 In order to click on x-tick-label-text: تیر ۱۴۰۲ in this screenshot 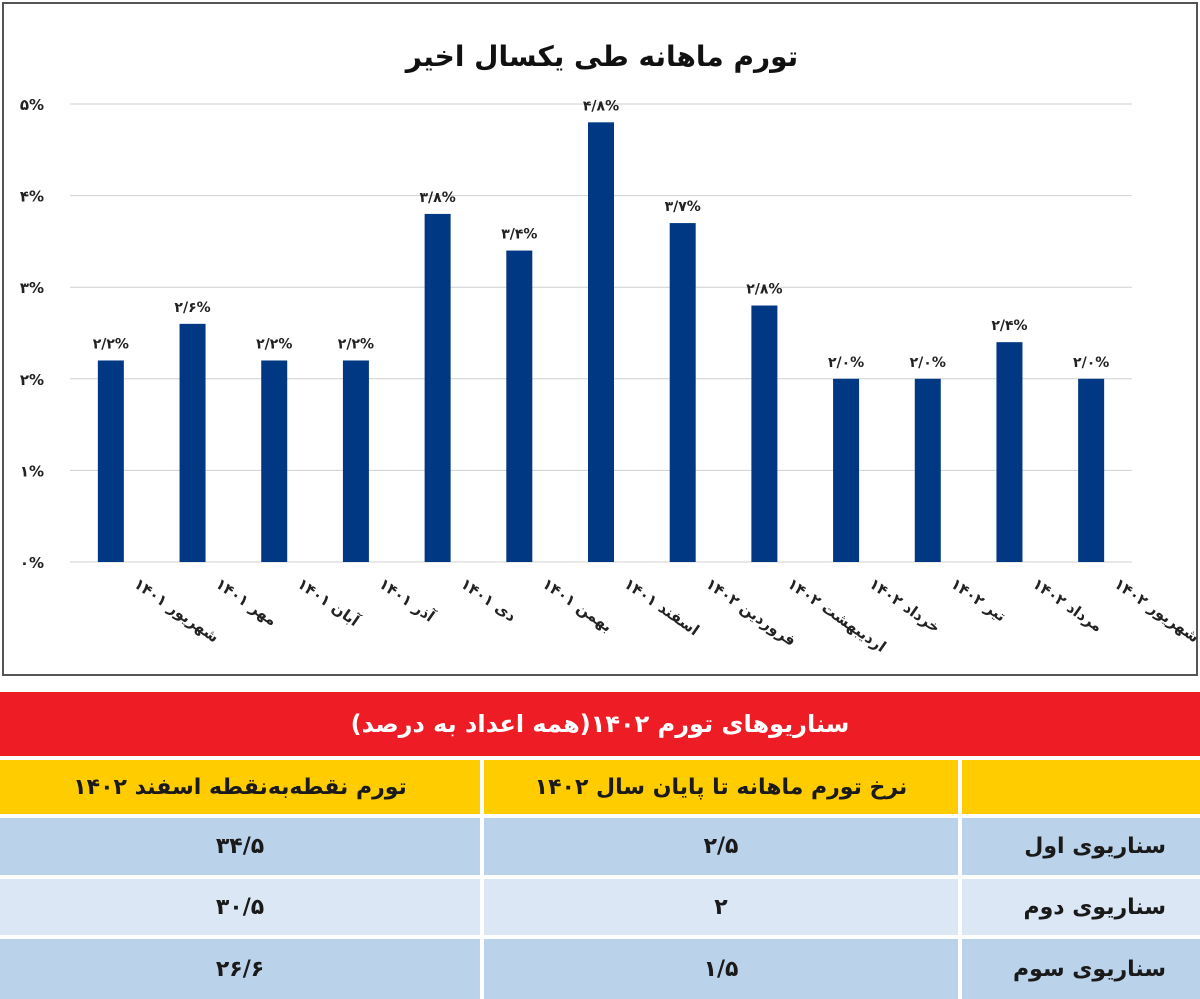, I will do `click(978, 600)`.